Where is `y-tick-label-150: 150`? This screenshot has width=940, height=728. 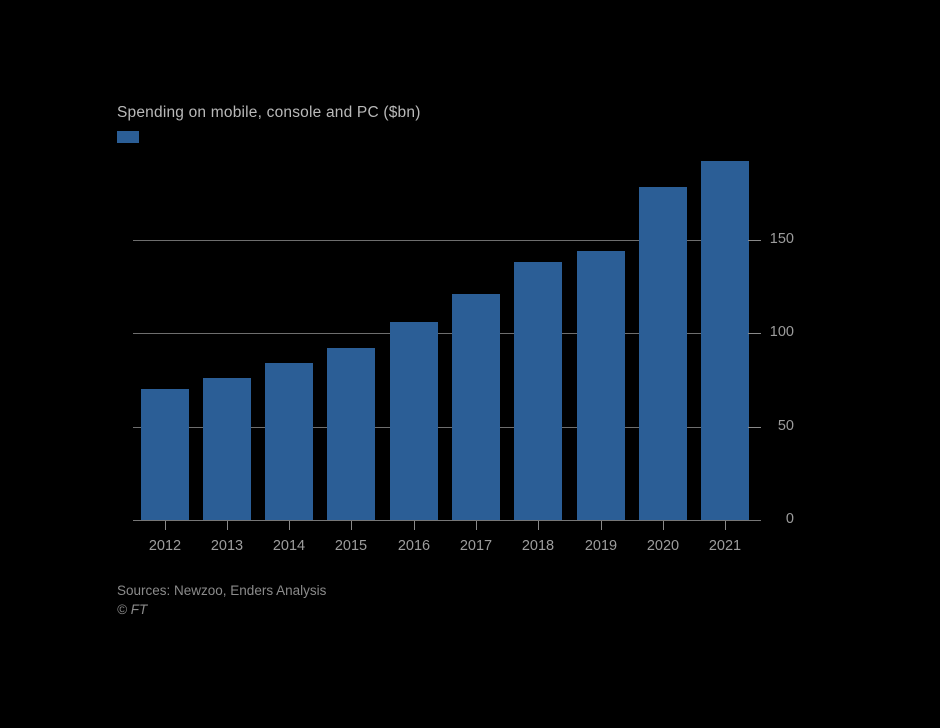
y-tick-label-150: 150 is located at coordinates (781, 239).